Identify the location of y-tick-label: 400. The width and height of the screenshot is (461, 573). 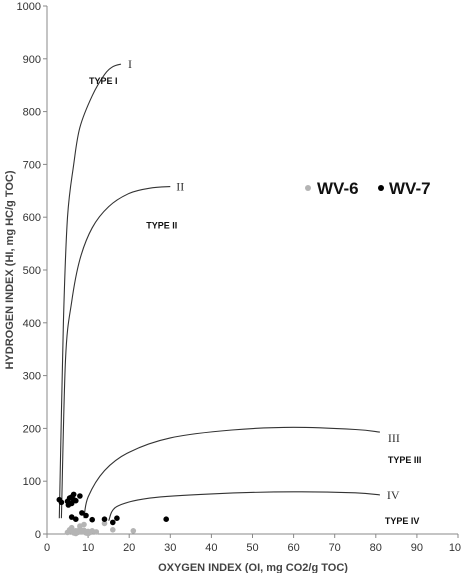
(32, 324).